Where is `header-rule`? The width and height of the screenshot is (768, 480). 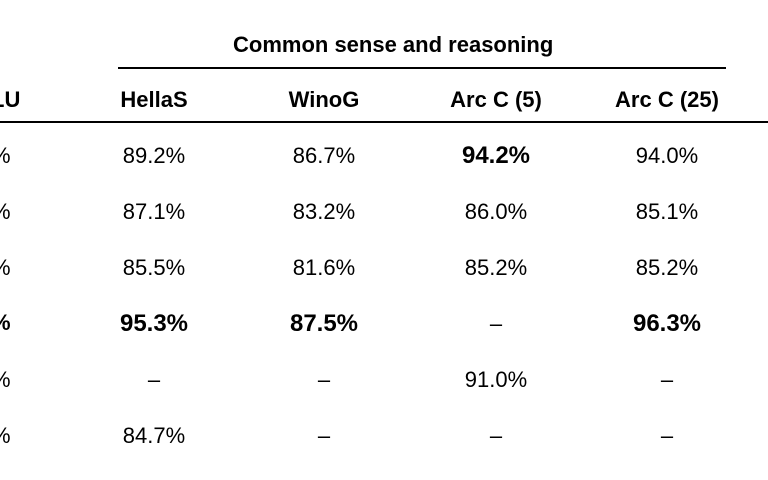 header-rule is located at coordinates (384, 122).